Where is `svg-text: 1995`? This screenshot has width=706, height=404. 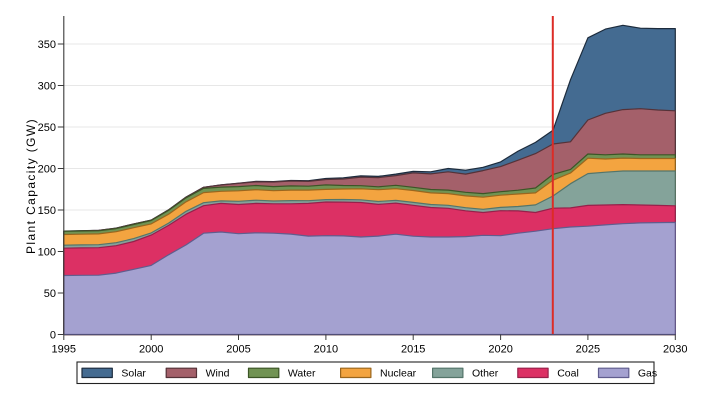 svg-text: 1995 is located at coordinates (64, 350).